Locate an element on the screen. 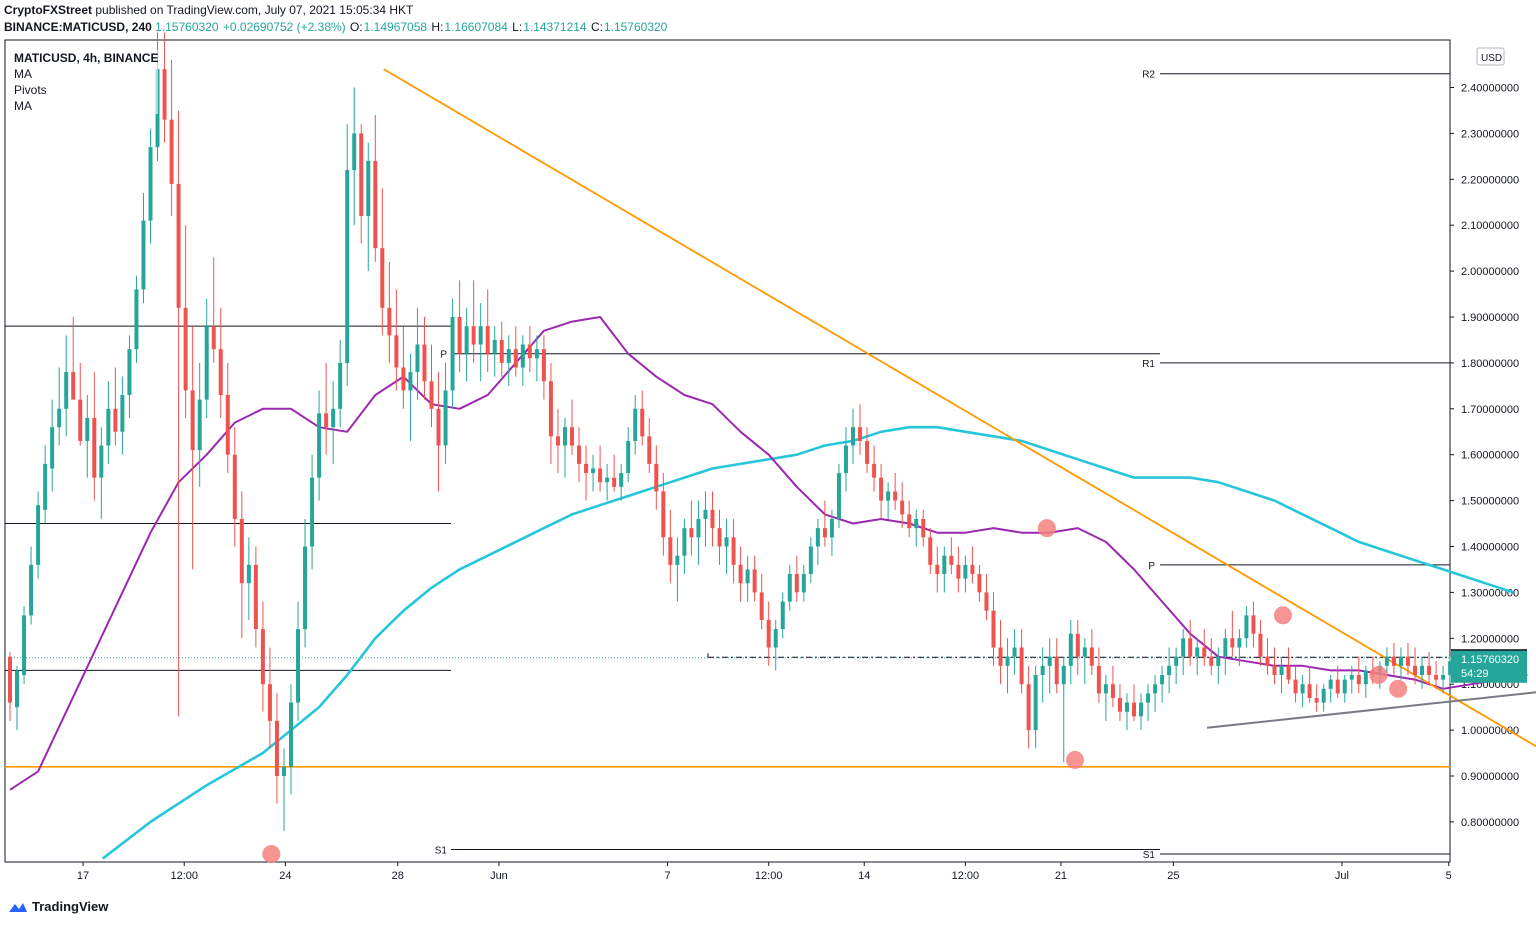  legend-symbol: MATICUSD, 4h, BINANCE is located at coordinates (86, 58).